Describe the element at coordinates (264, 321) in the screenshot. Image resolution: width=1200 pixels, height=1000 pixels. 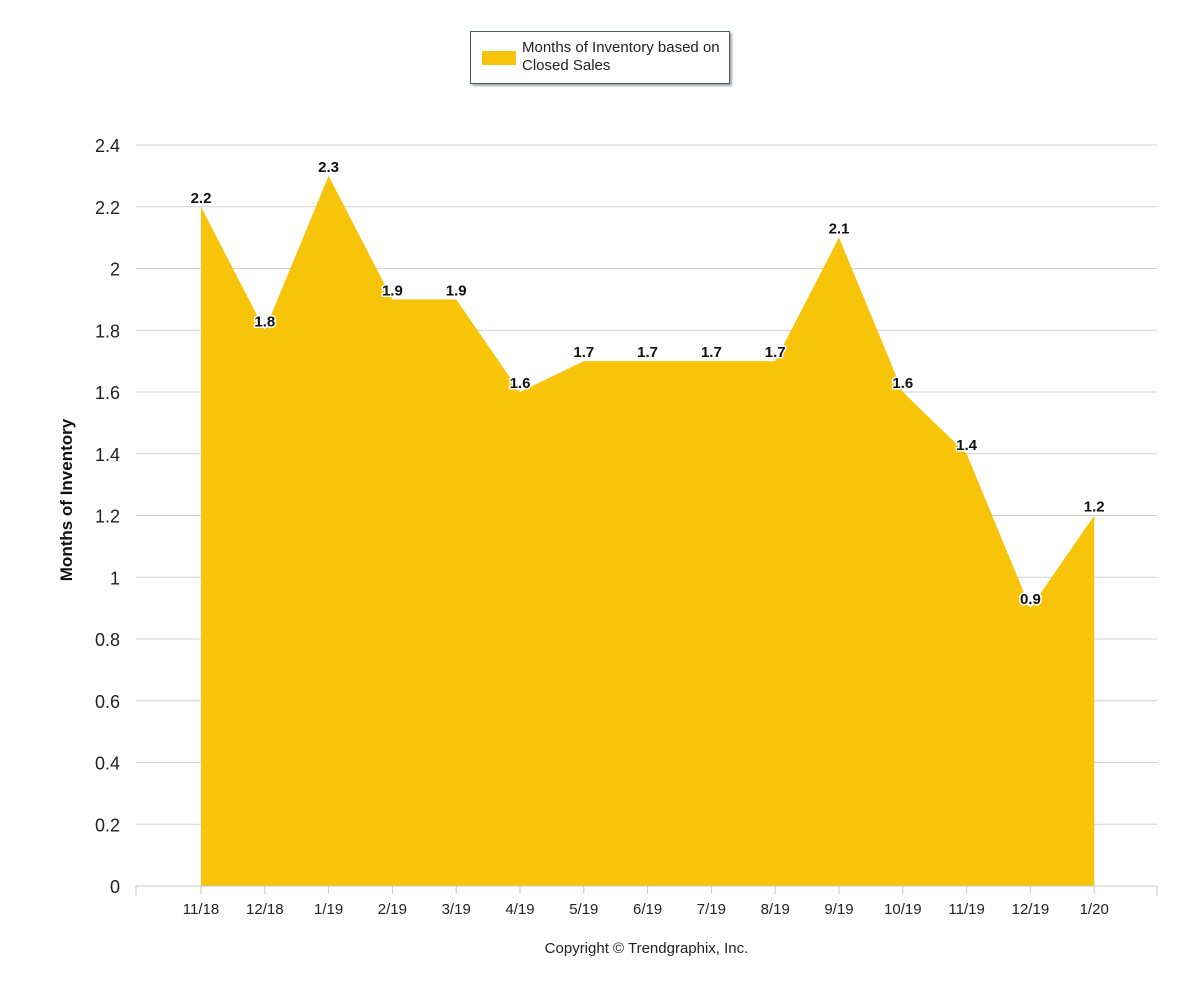
I see `data-label: 1.8` at that location.